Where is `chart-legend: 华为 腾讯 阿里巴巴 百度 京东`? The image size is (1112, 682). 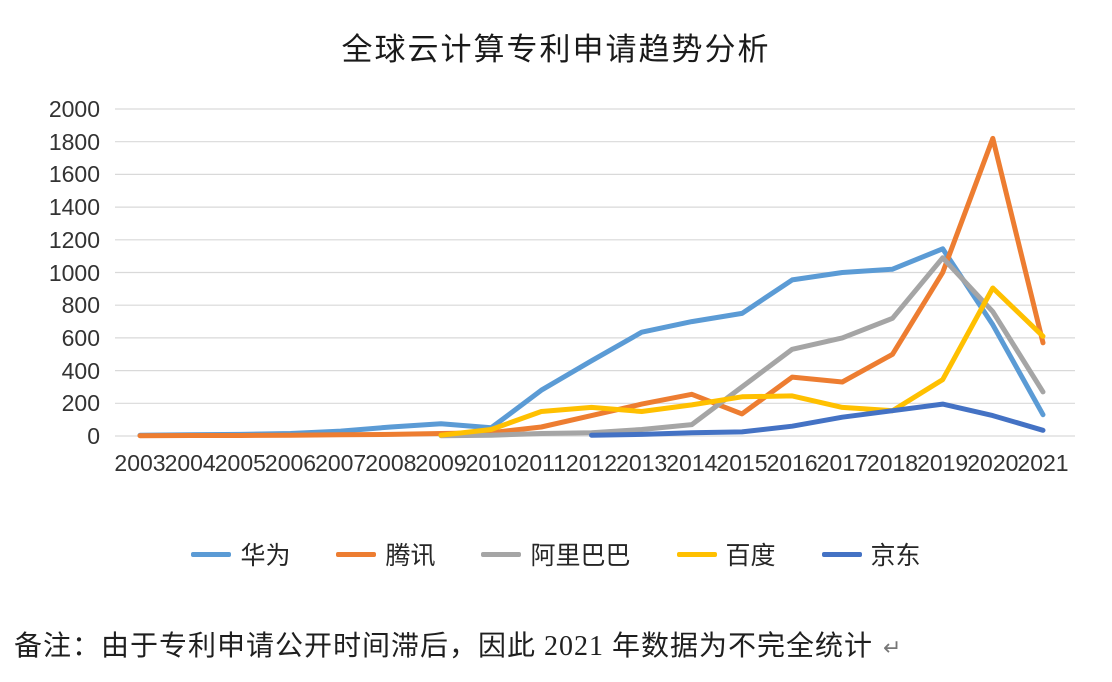 chart-legend: 华为 腾讯 阿里巴巴 百度 京东 is located at coordinates (556, 554).